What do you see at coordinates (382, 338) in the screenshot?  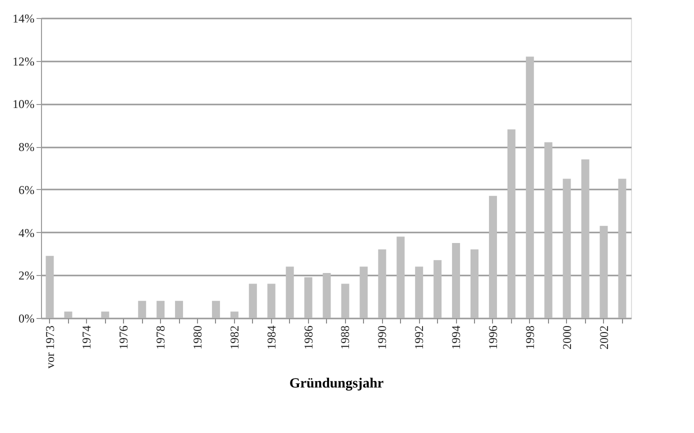 I see `x-tick-label: 1990` at bounding box center [382, 338].